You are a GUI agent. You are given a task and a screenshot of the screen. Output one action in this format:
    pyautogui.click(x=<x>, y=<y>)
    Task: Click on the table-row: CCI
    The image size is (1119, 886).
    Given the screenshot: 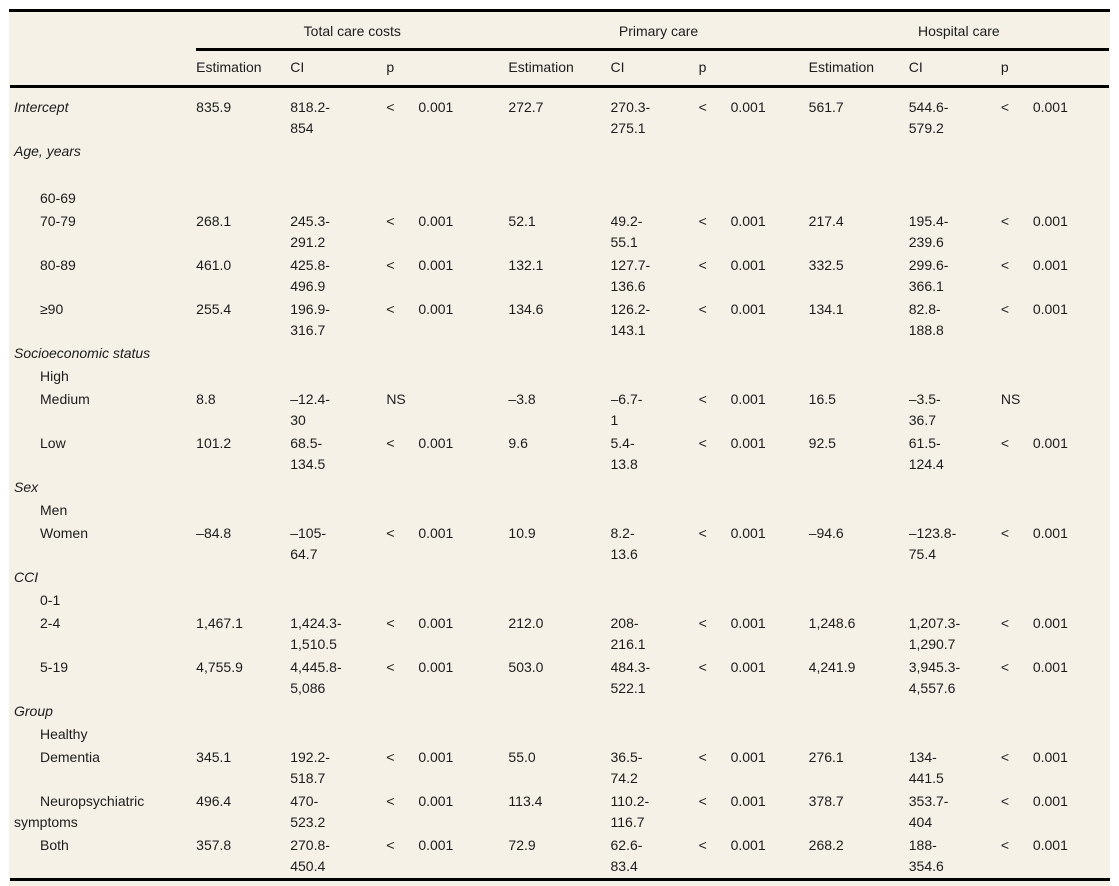 What is the action you would take?
    pyautogui.click(x=559, y=577)
    